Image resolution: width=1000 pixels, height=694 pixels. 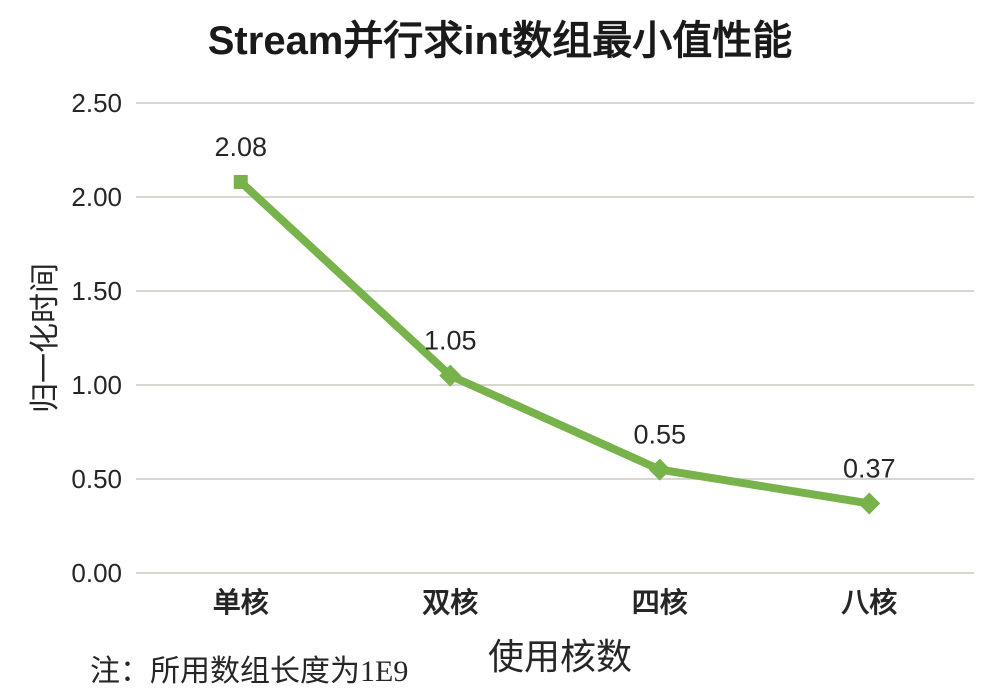 What do you see at coordinates (869, 602) in the screenshot?
I see `x-tick-label: 八核` at bounding box center [869, 602].